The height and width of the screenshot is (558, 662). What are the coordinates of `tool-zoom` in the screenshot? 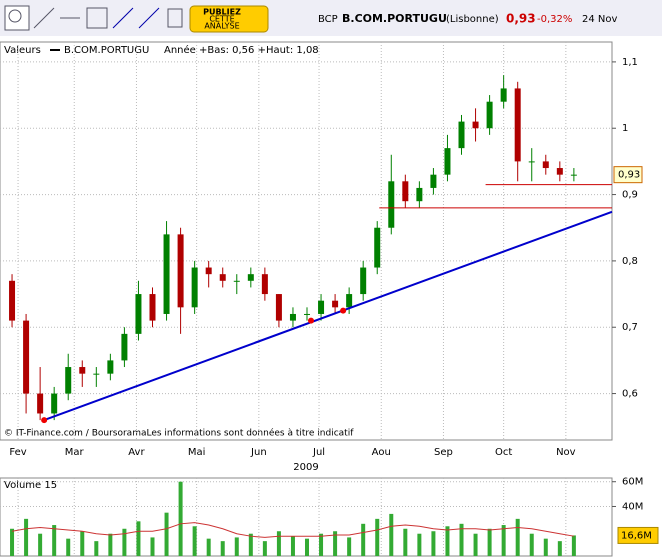 It's located at (17, 18).